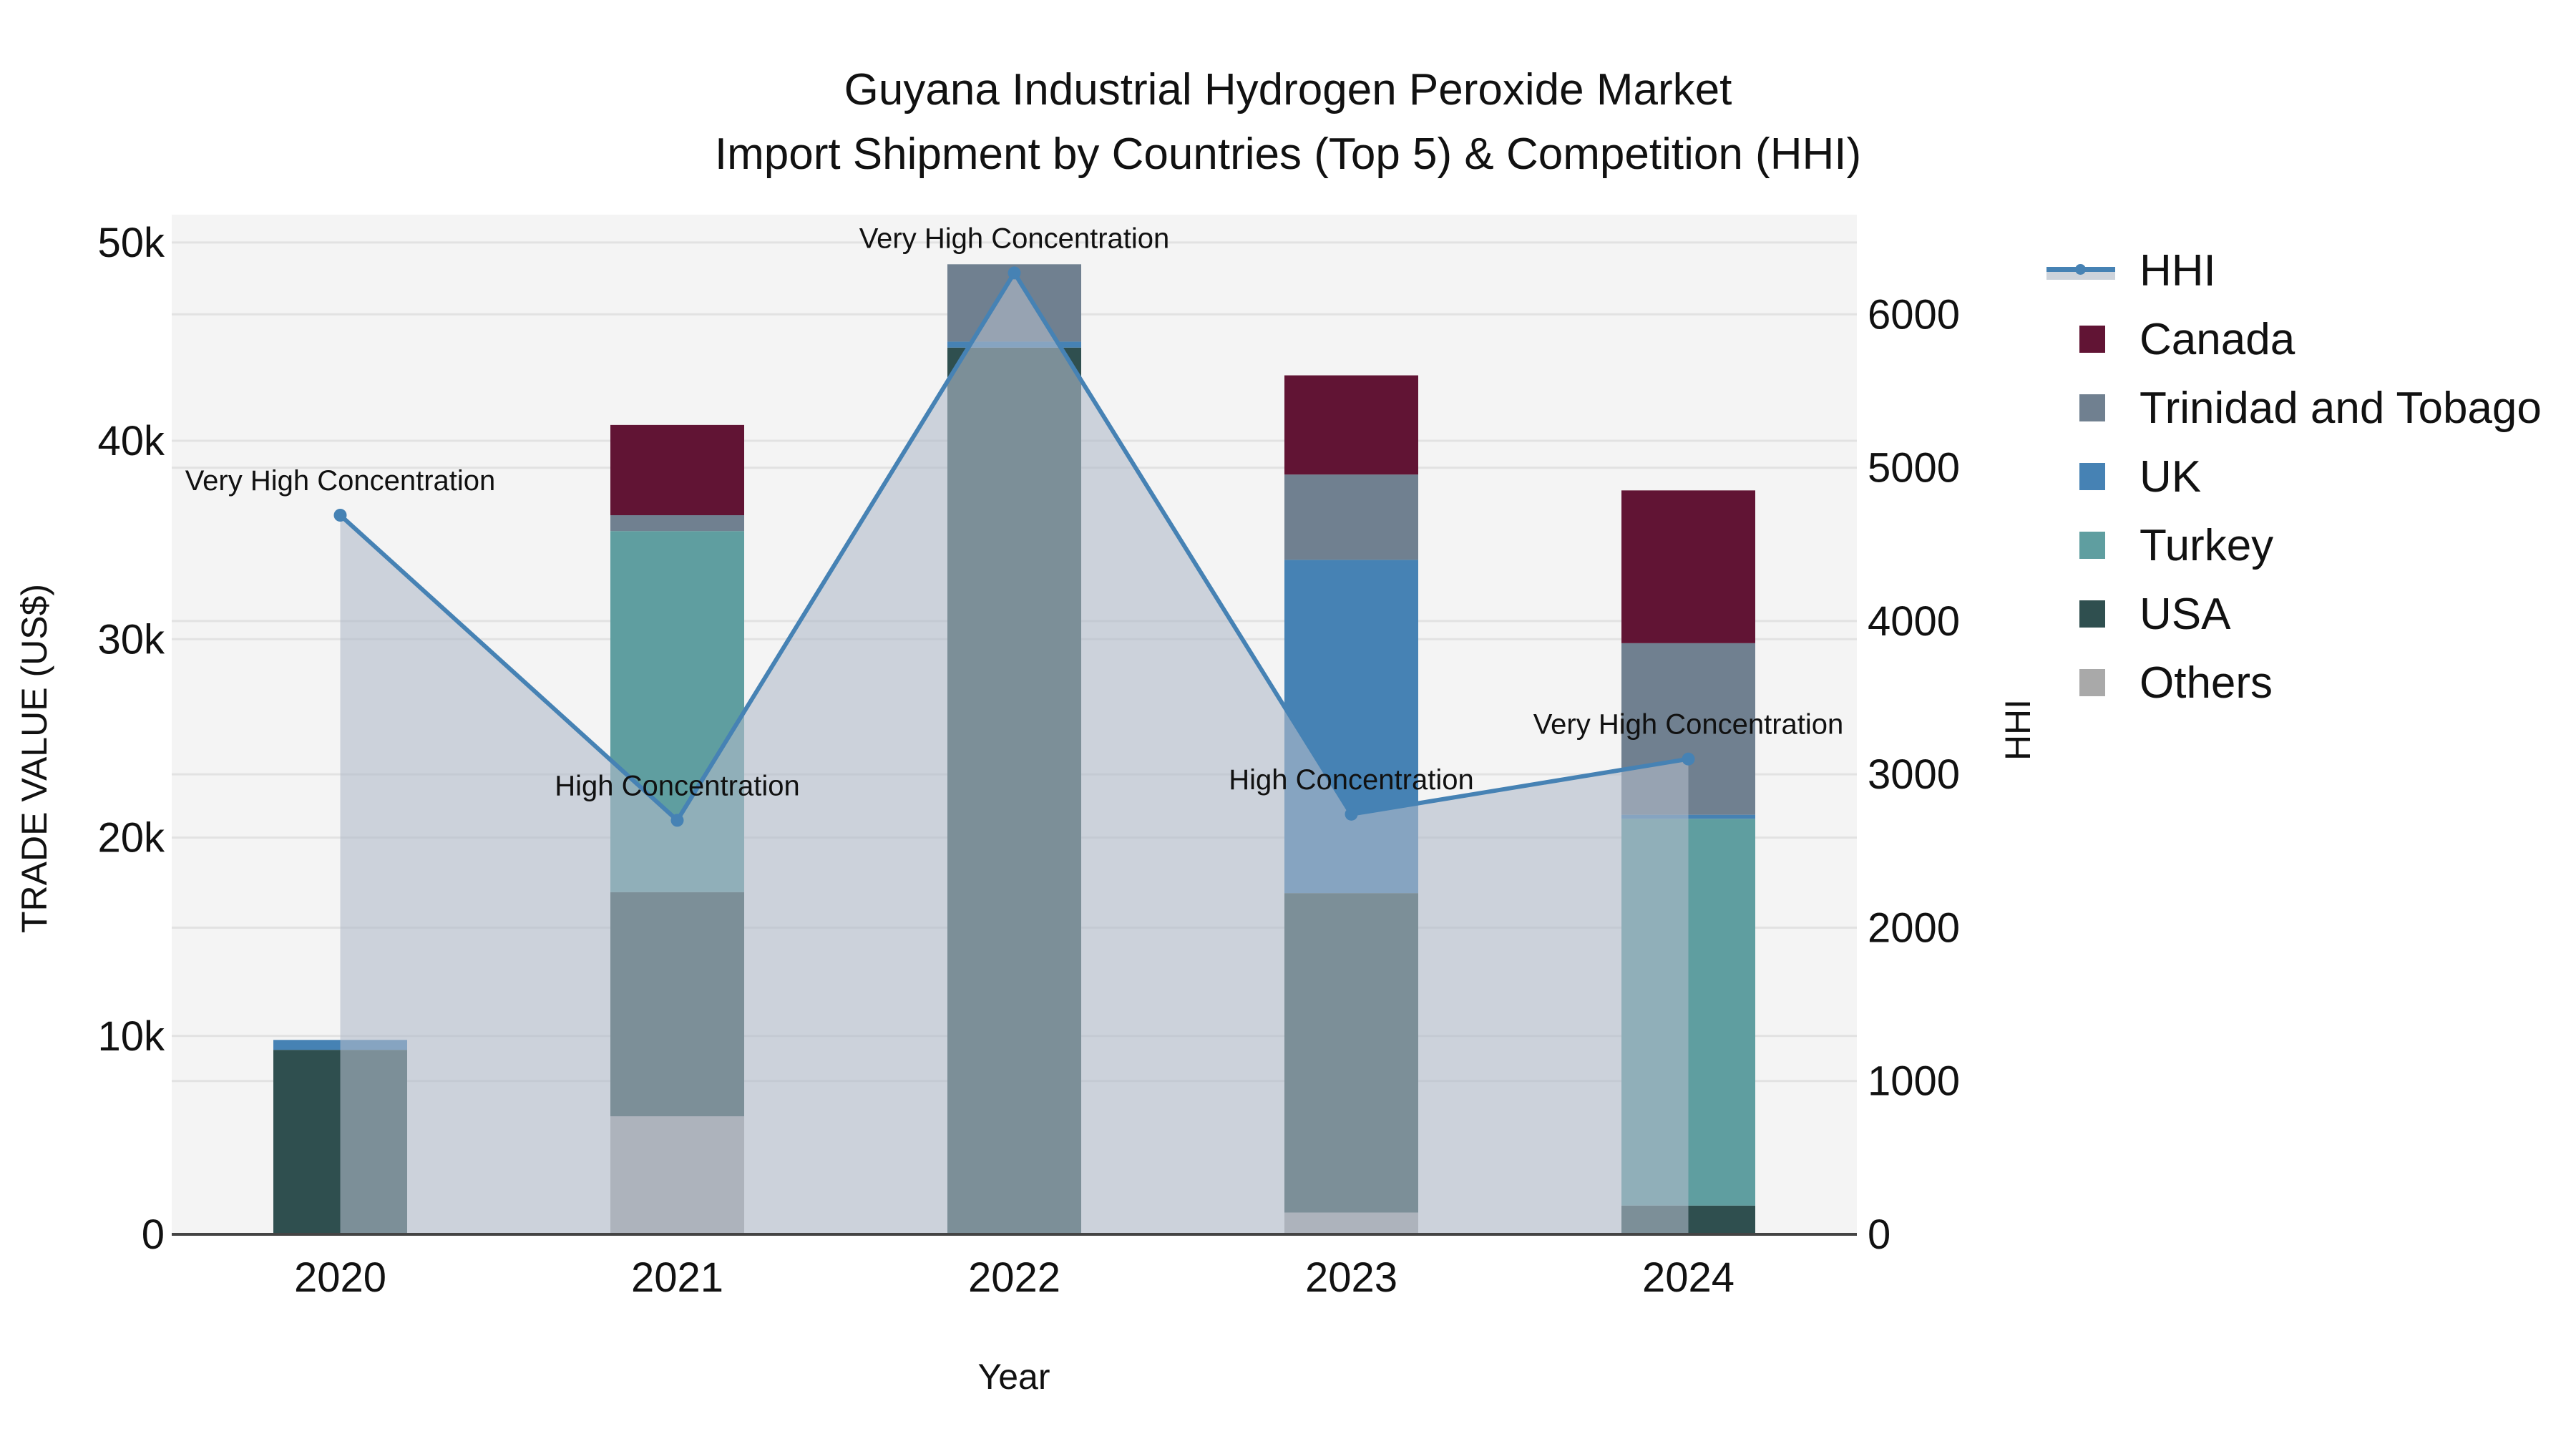 The width and height of the screenshot is (2576, 1449). I want to click on y-axis-title: TRADE VALUE (US$), so click(34, 758).